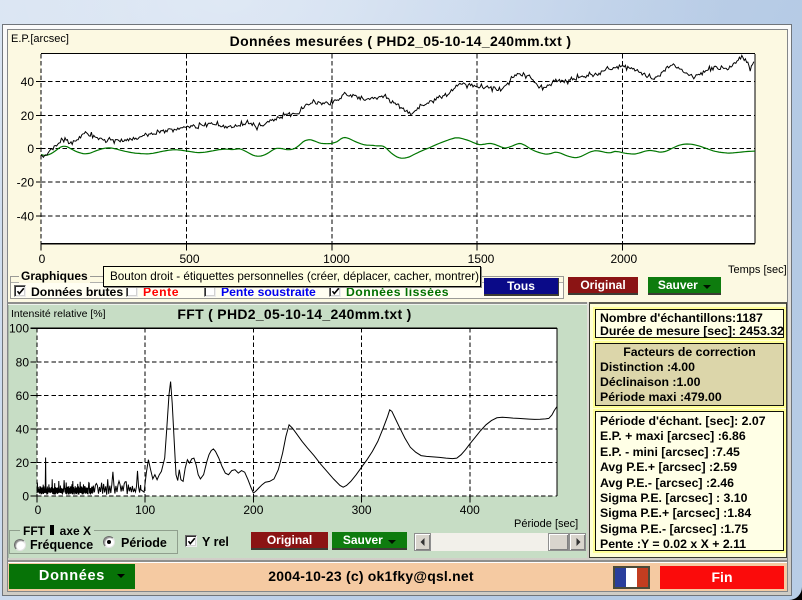  Describe the element at coordinates (26, 216) in the screenshot. I see `svg-text: -40` at that location.